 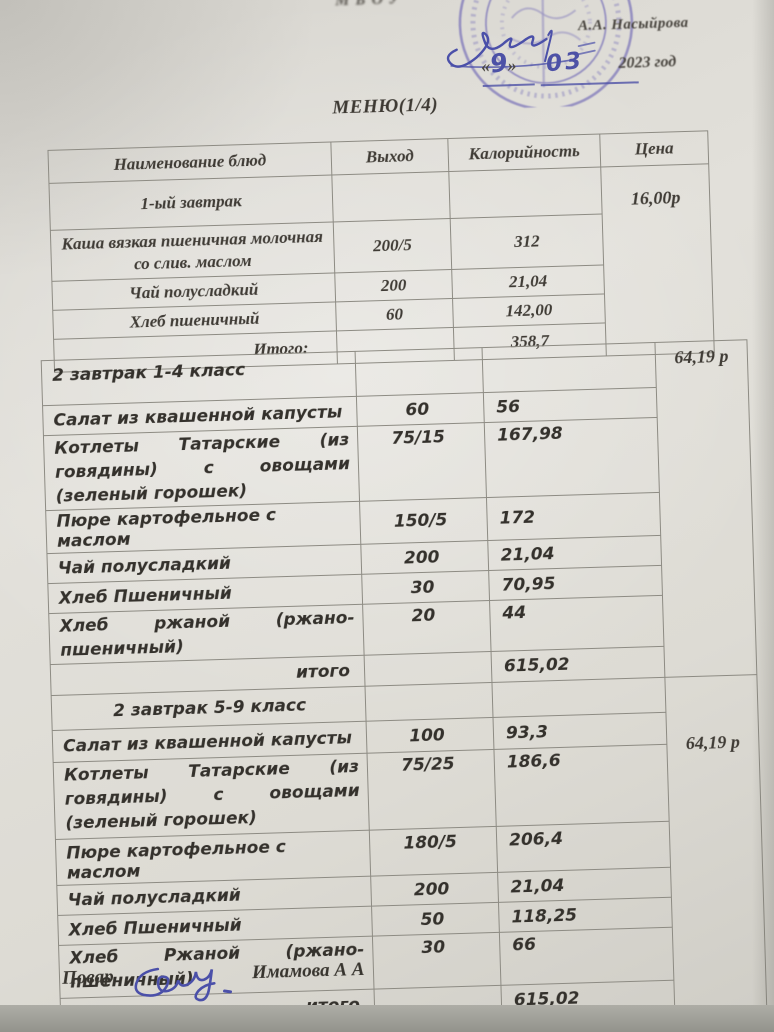 I want to click on col-header-out: Выход, so click(x=389, y=156).